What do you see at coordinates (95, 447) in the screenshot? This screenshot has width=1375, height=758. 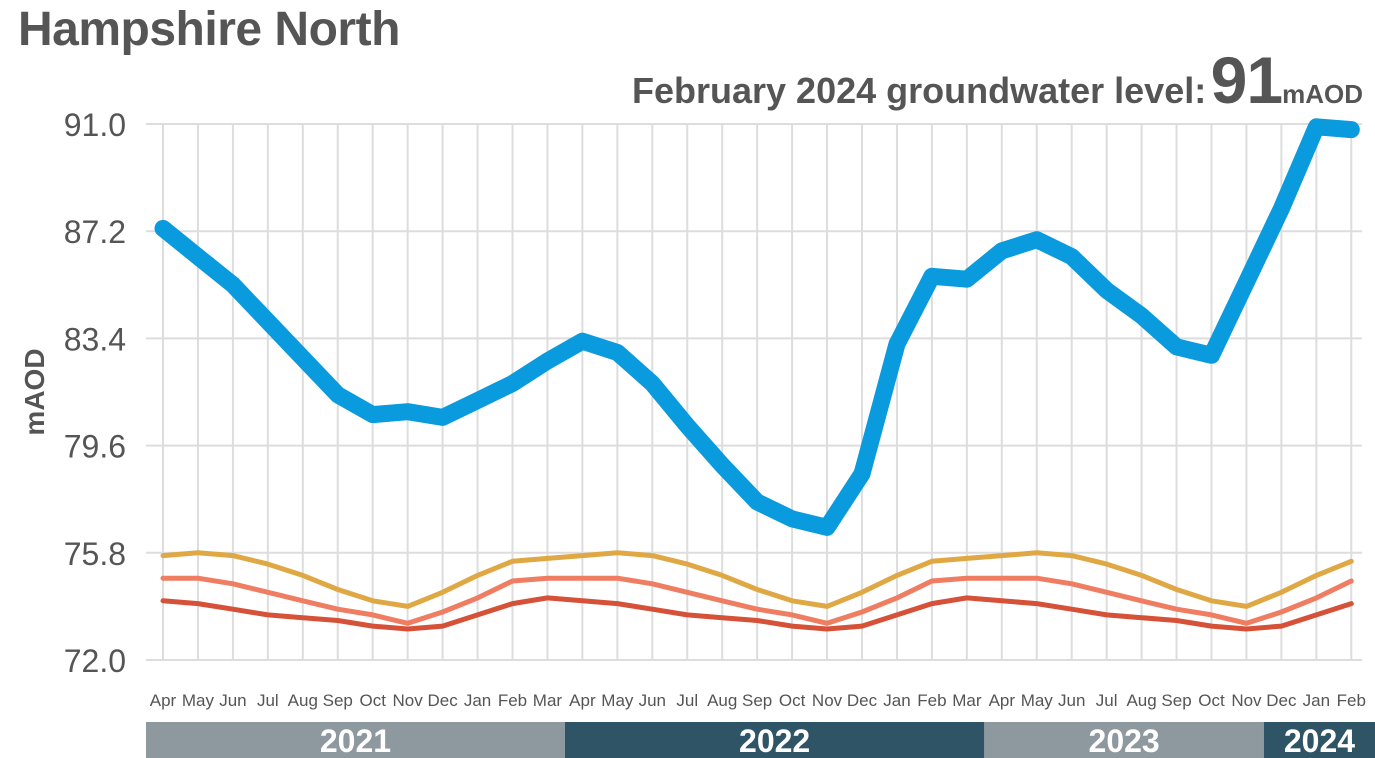 I see `y-tick-label: 79.6` at bounding box center [95, 447].